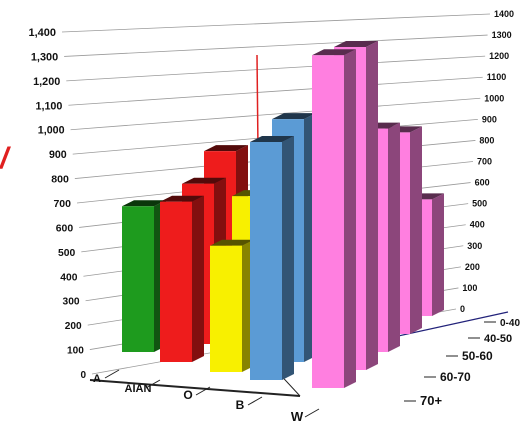 This screenshot has height=425, width=525. I want to click on right-tick-label: 400, so click(477, 225).